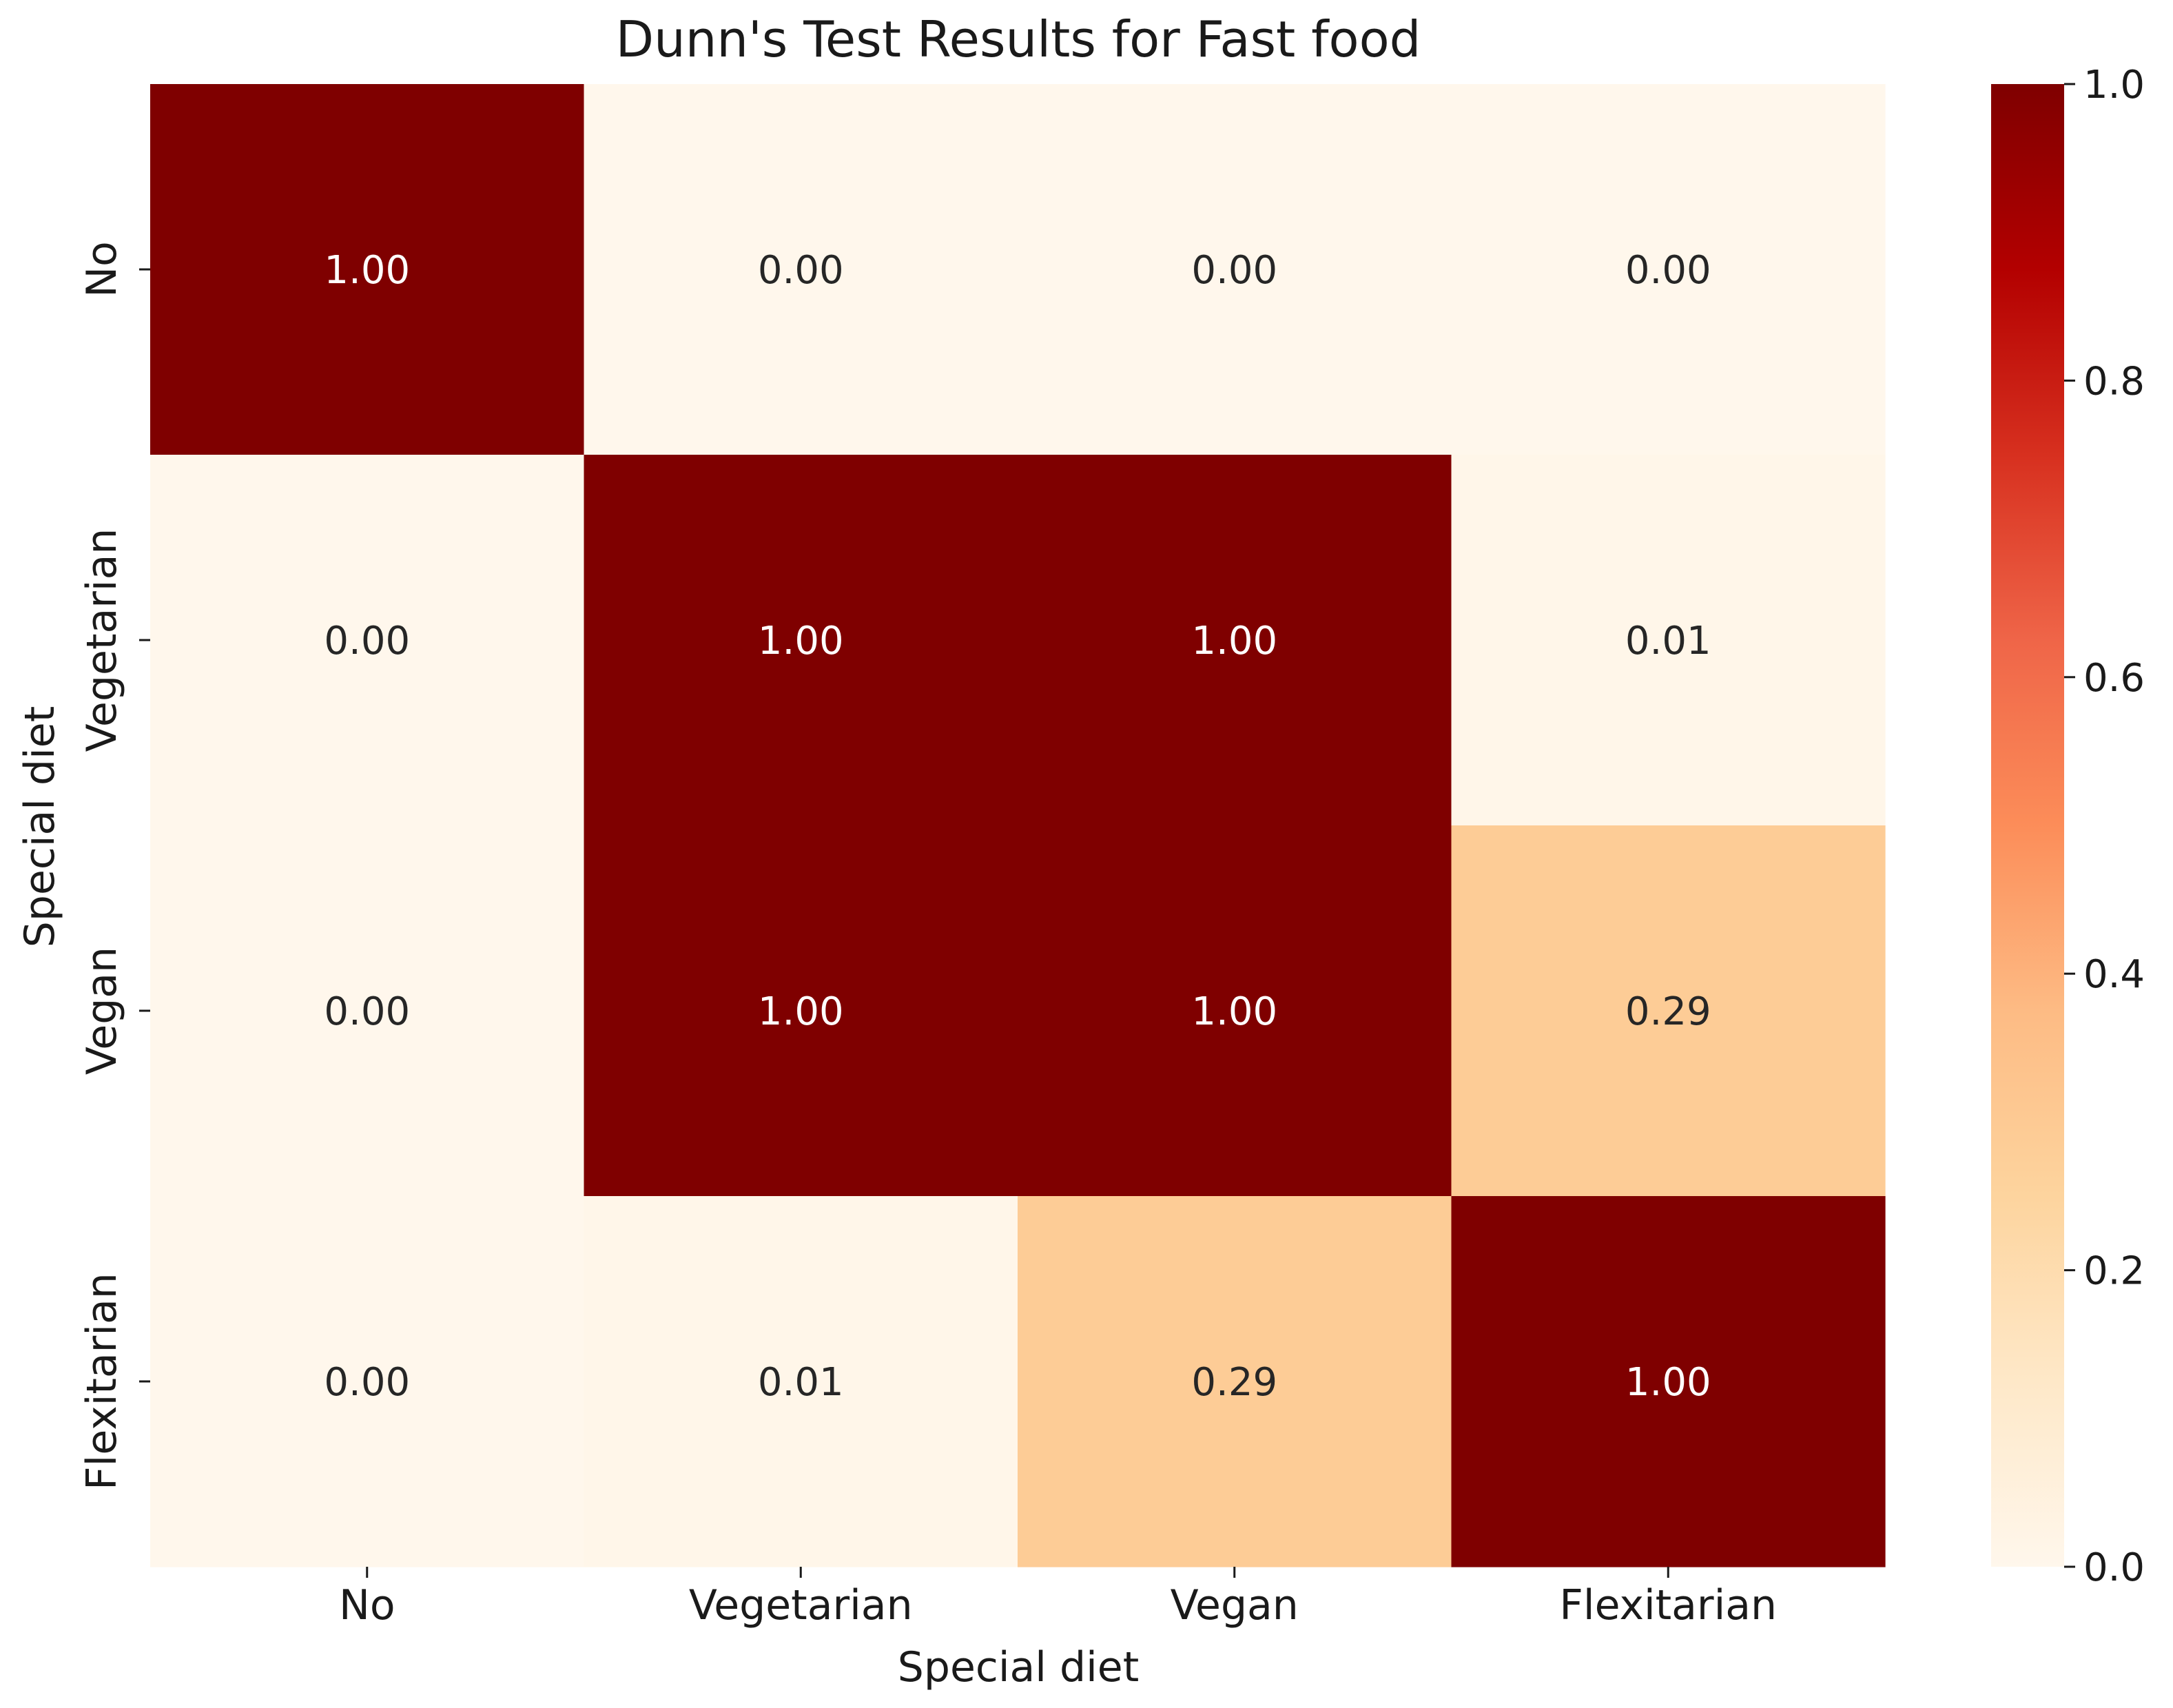  I want to click on x-tick-label: Vegan, so click(1235, 1605).